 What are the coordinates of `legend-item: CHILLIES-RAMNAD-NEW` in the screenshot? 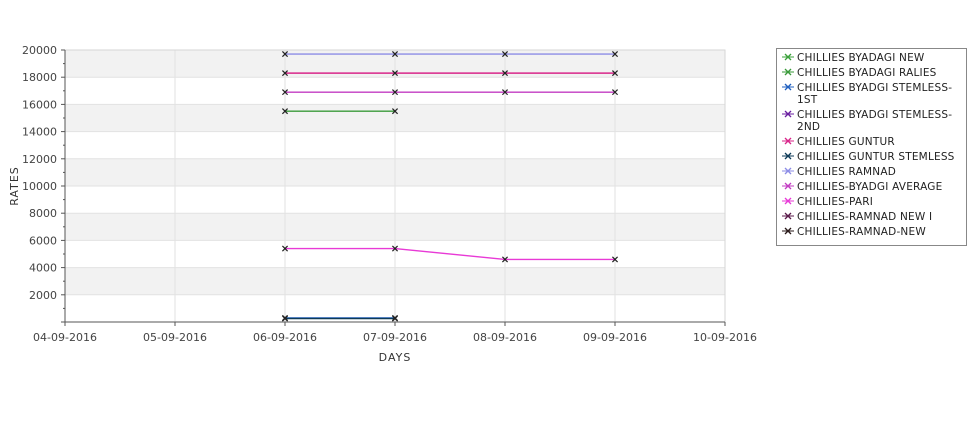 It's located at (872, 232).